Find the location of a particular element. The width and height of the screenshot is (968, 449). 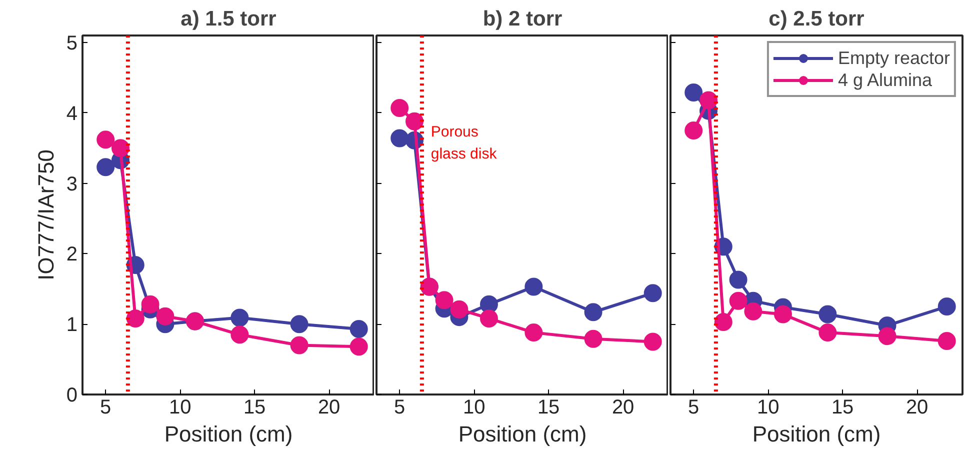

y-tick-label: 4 is located at coordinates (72, 113).